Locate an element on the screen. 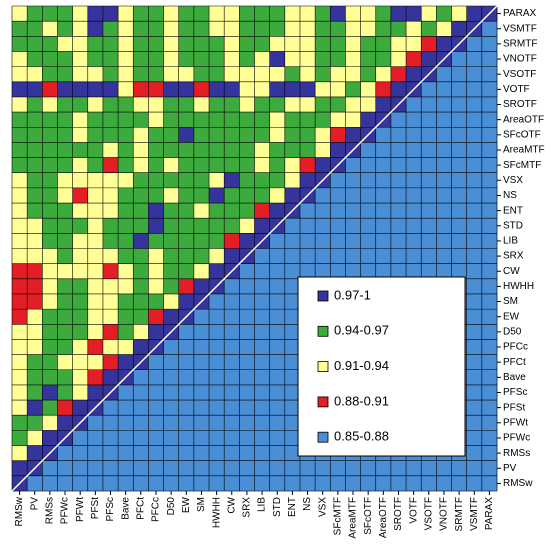  legend-swatch is located at coordinates (323, 402).